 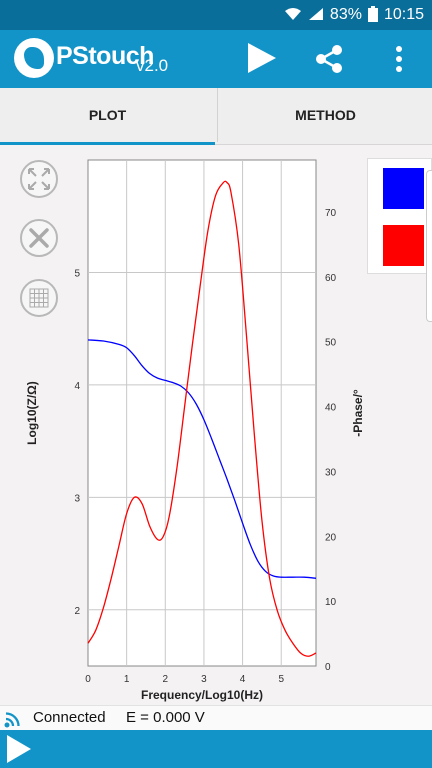 I want to click on fit-zoom-icon, so click(x=39, y=179).